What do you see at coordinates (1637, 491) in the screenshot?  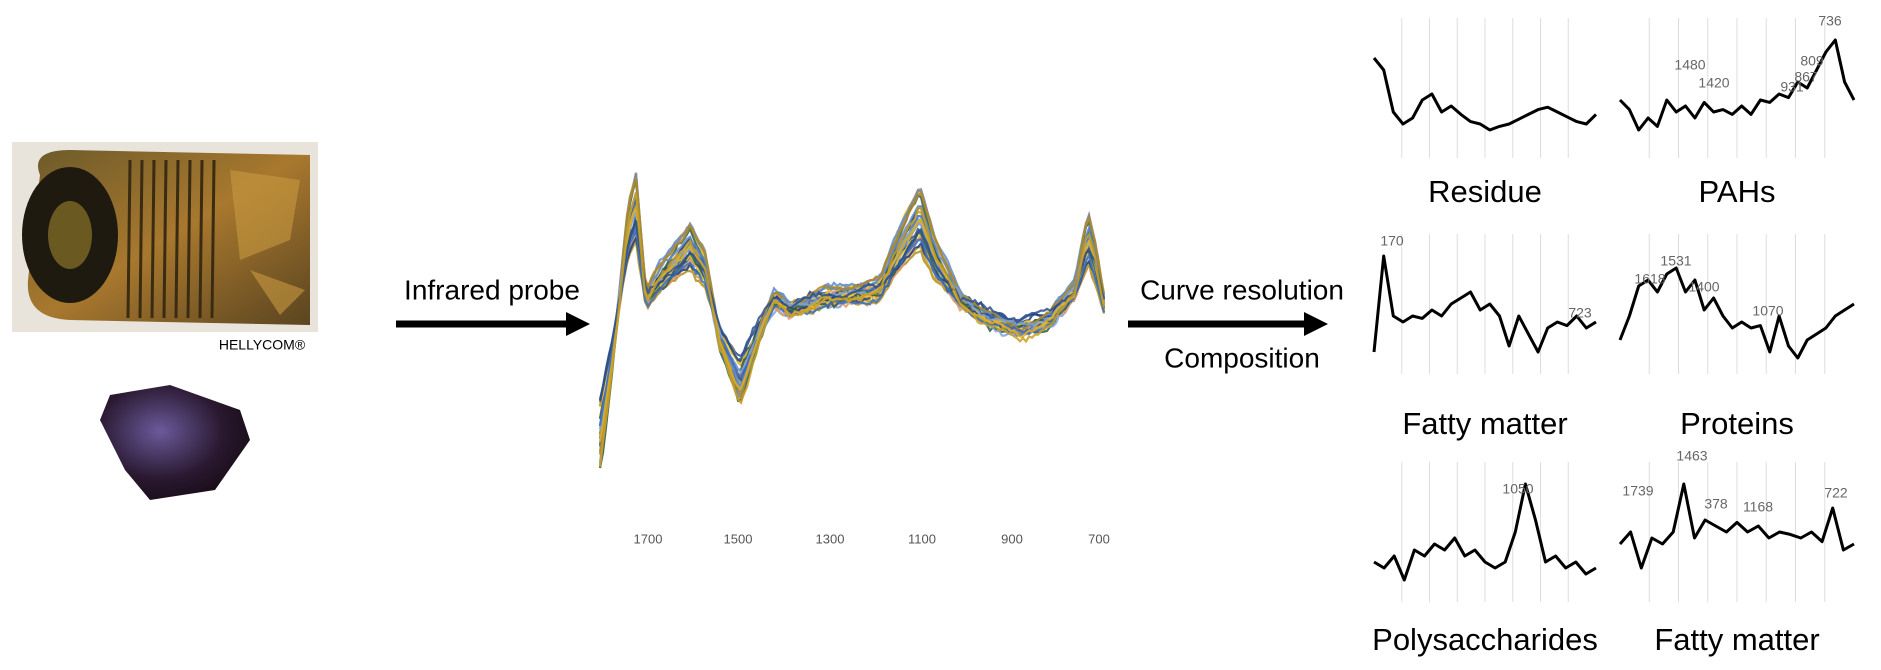 I see `peak-label: 1739` at bounding box center [1637, 491].